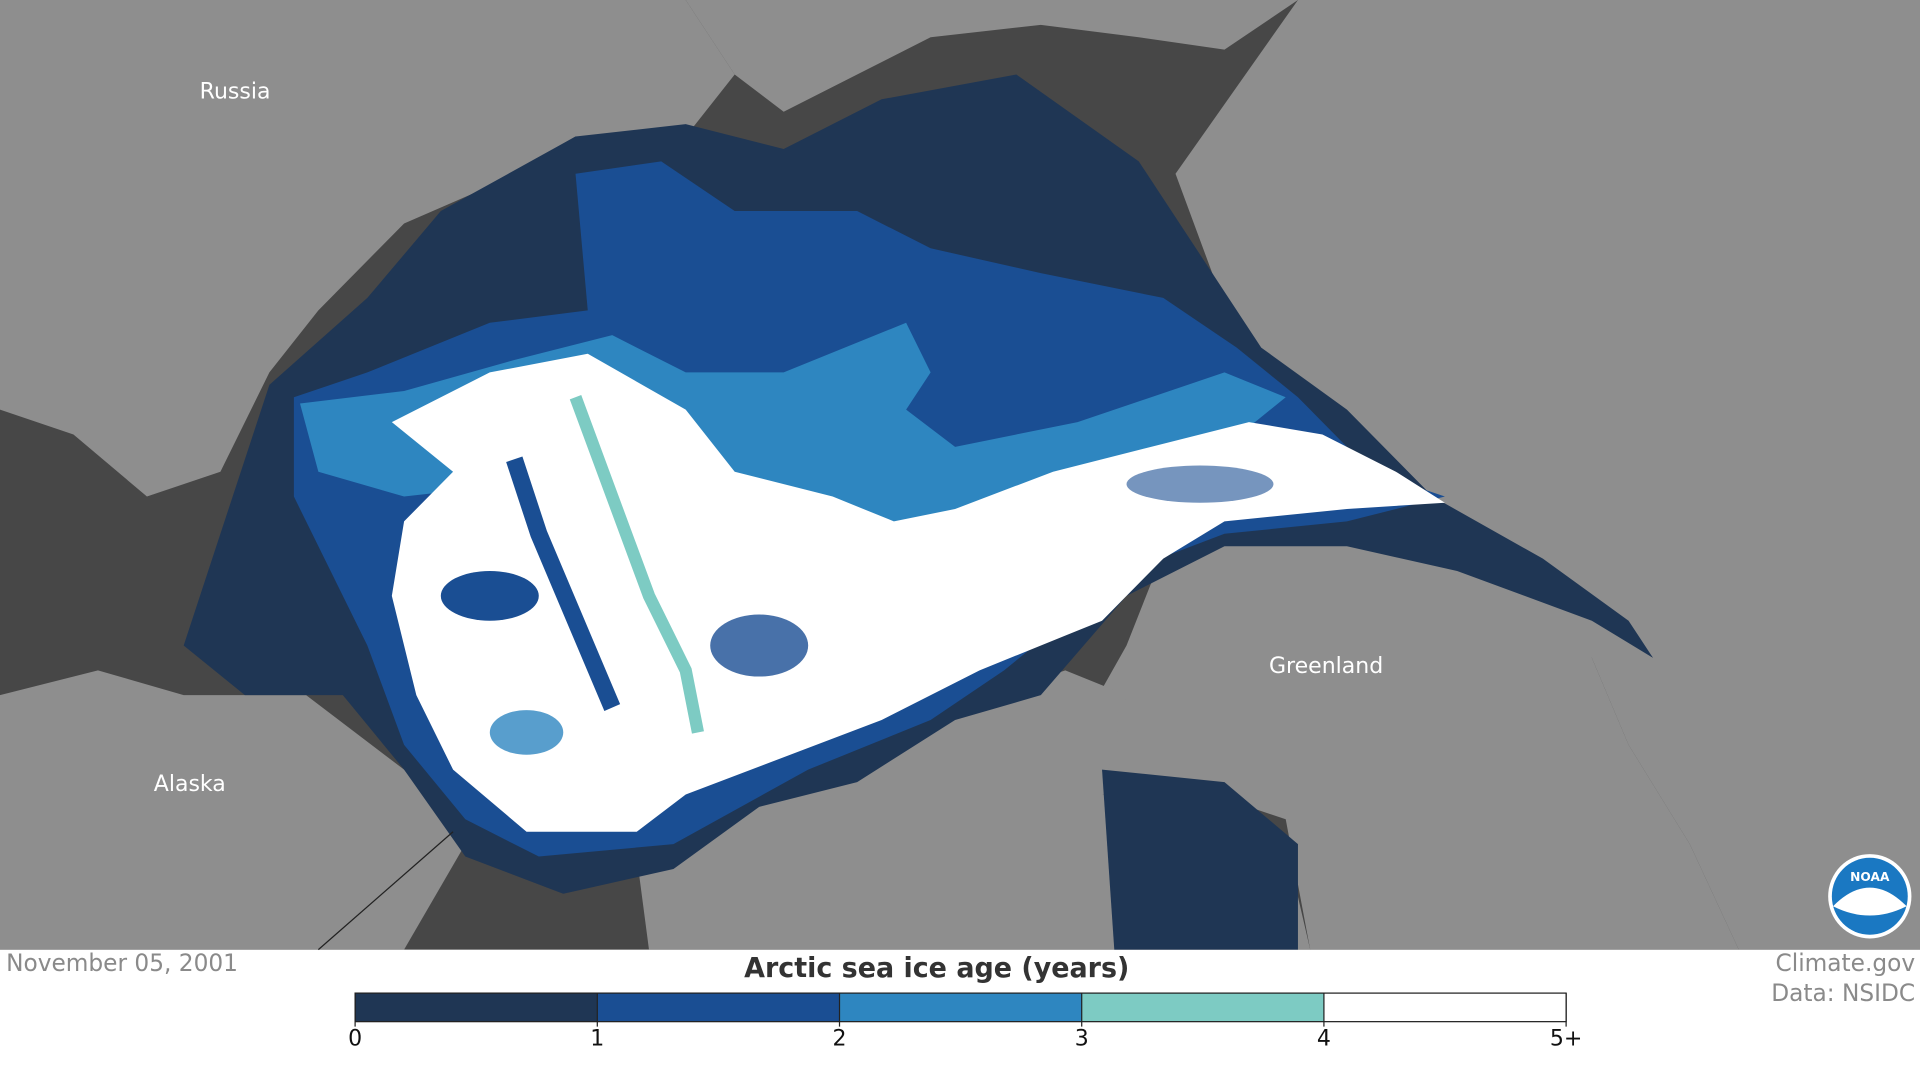 The image size is (1920, 1080). What do you see at coordinates (122, 963) in the screenshot?
I see `date: November 05, 2001` at bounding box center [122, 963].